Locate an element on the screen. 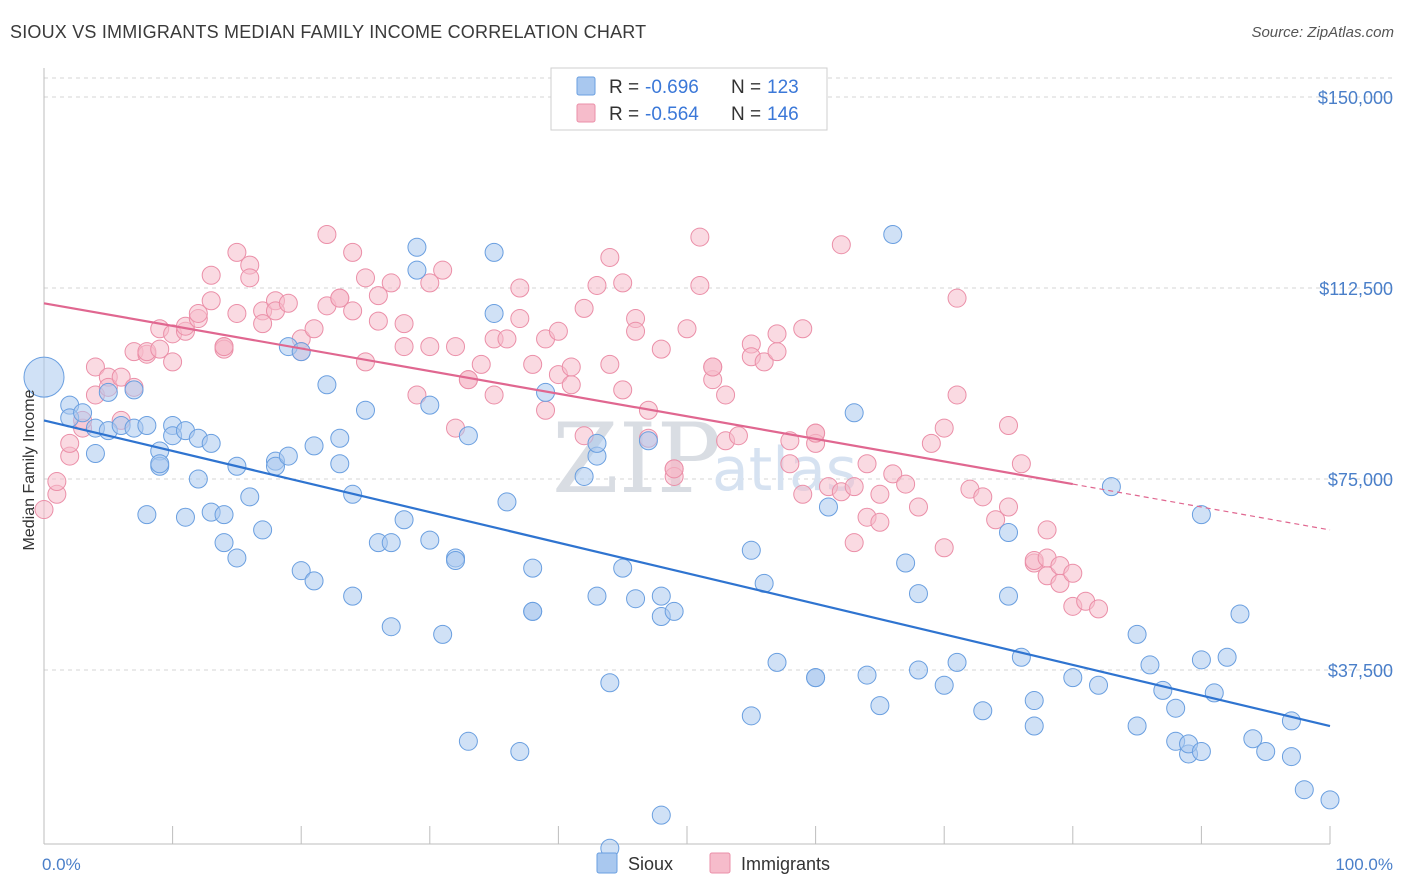  y-tick-label: $150,000 is located at coordinates (1355, 98).